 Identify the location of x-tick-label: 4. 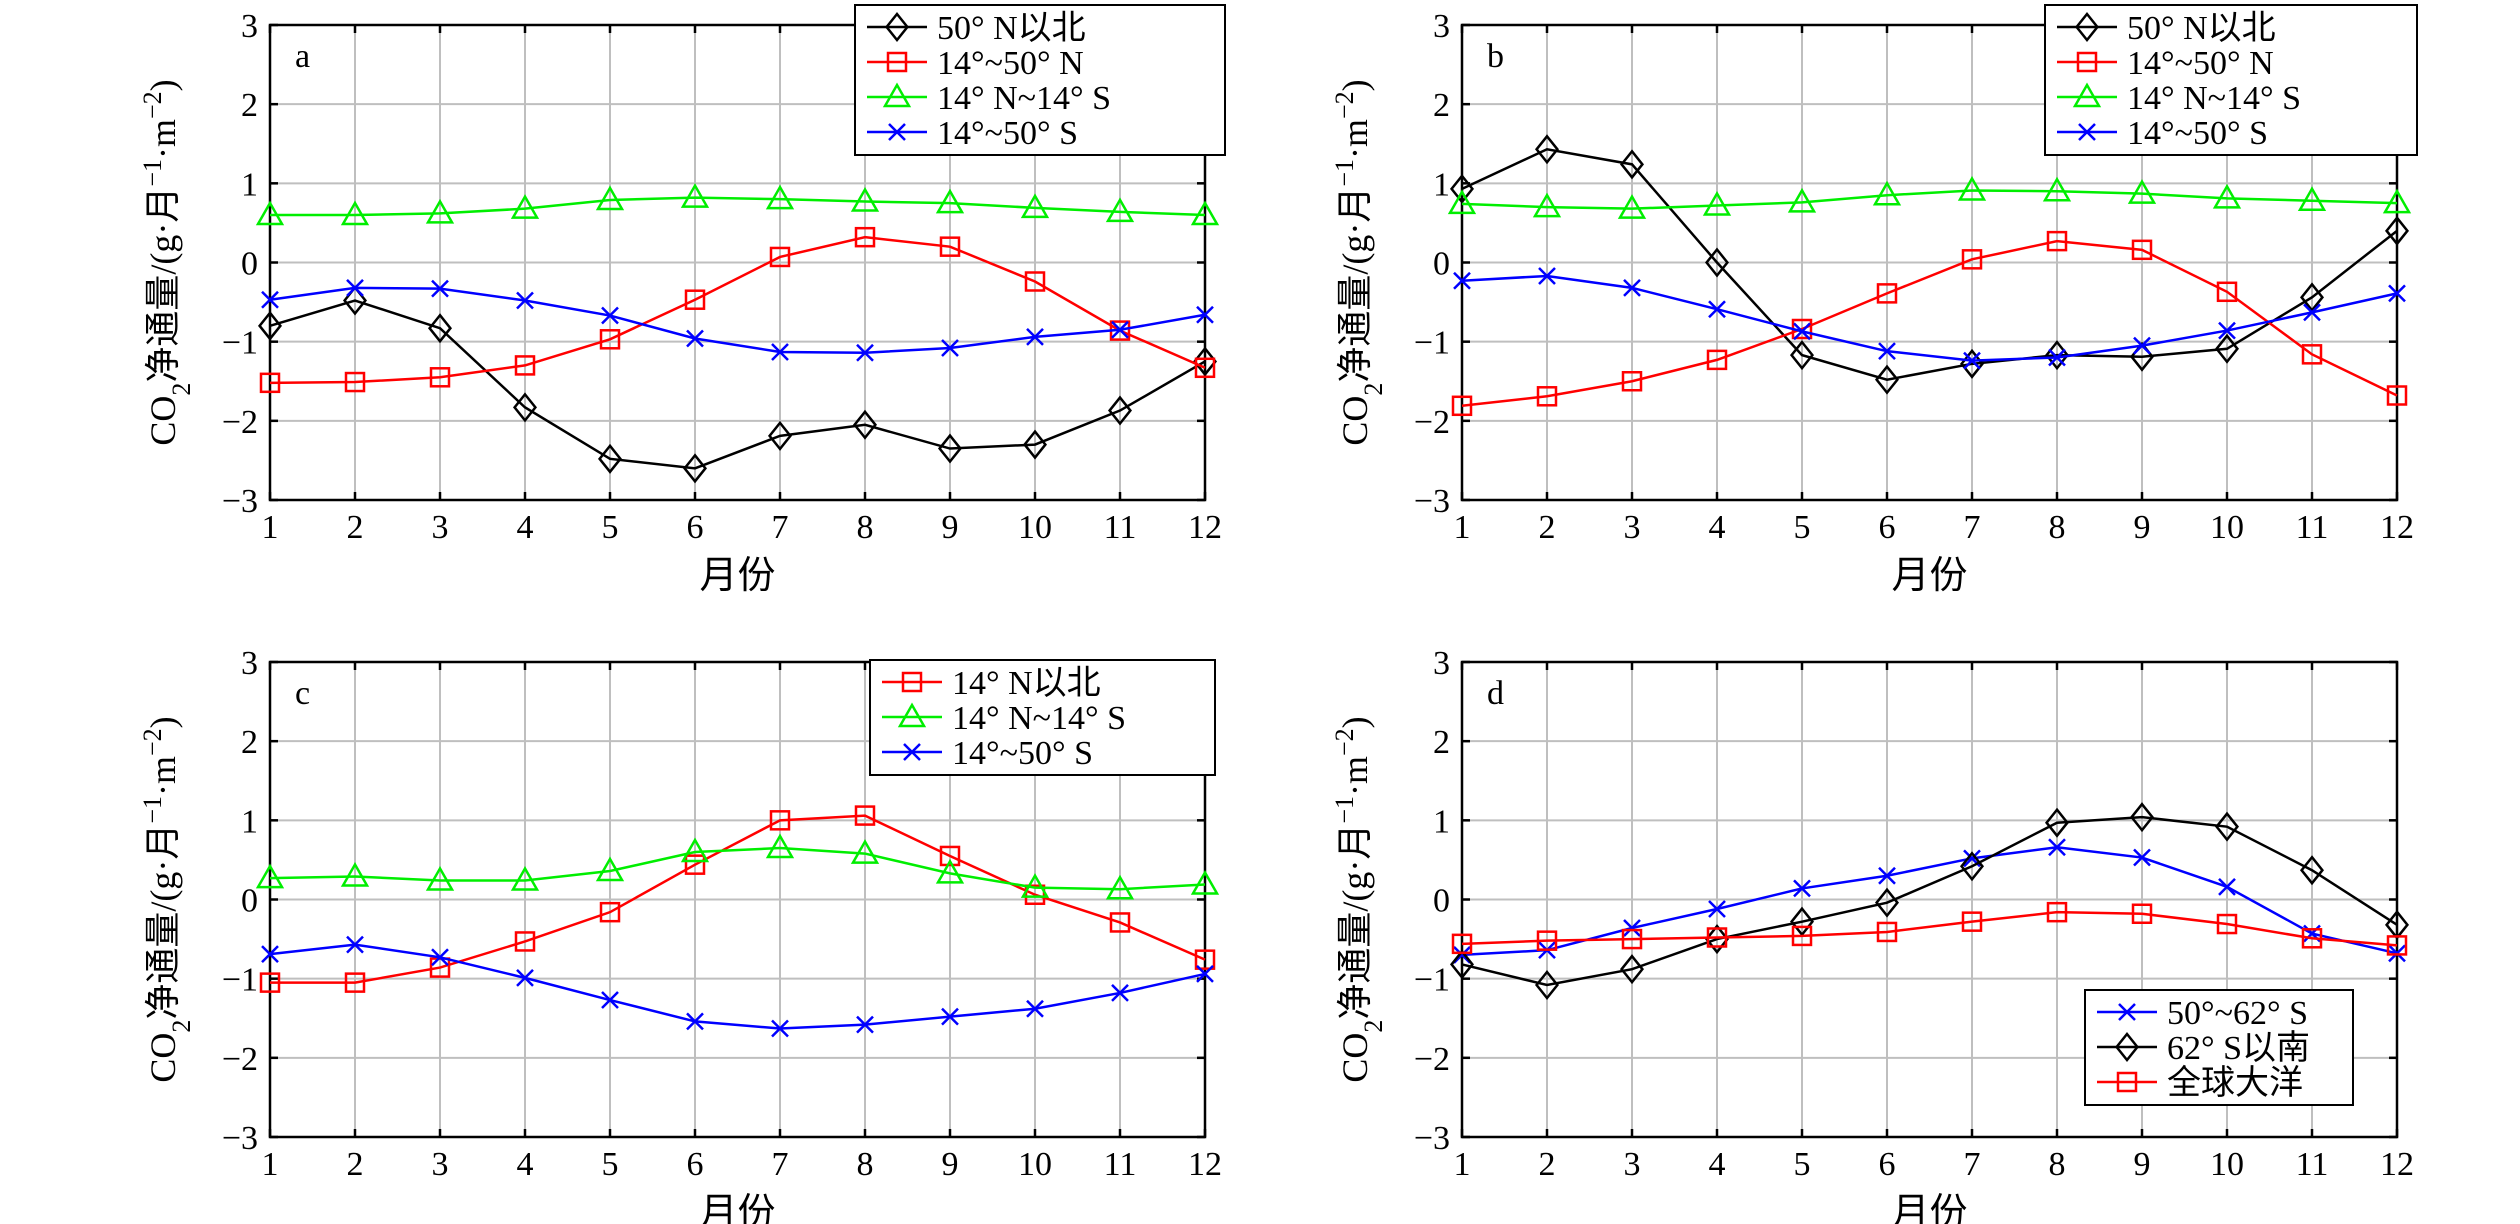
(1717, 527).